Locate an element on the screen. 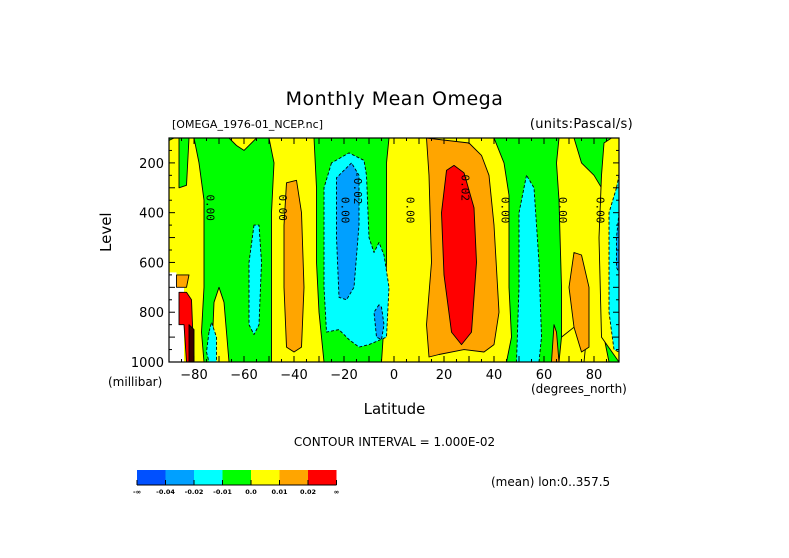 Image resolution: width=789 pixels, height=558 pixels. legend-label: -0.01 is located at coordinates (222, 492).